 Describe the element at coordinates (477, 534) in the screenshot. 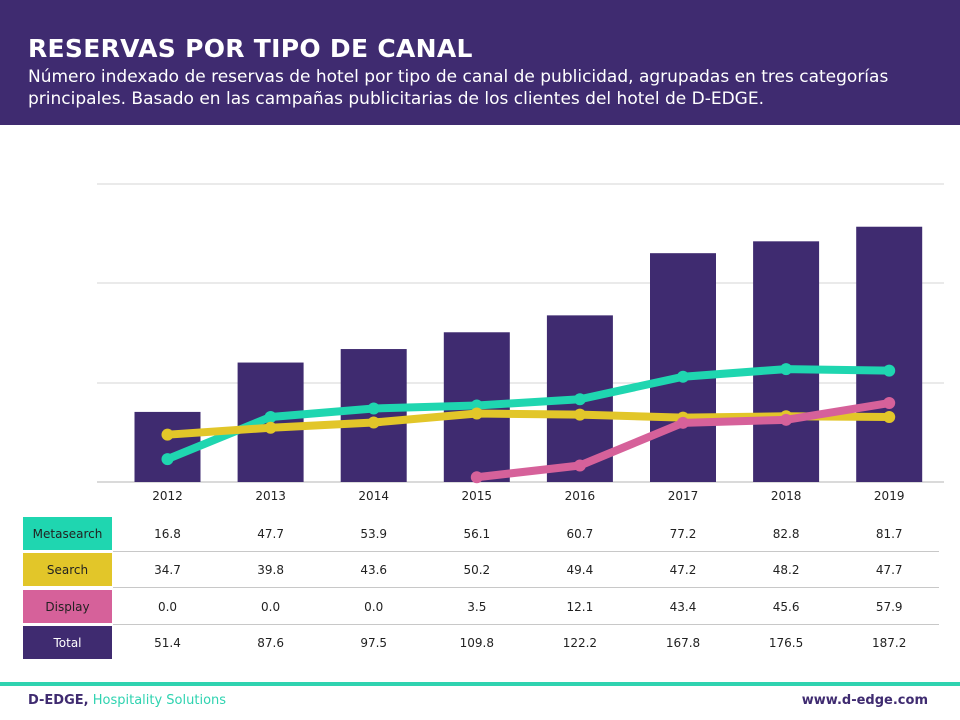

I see `table-cell: 56.1` at that location.